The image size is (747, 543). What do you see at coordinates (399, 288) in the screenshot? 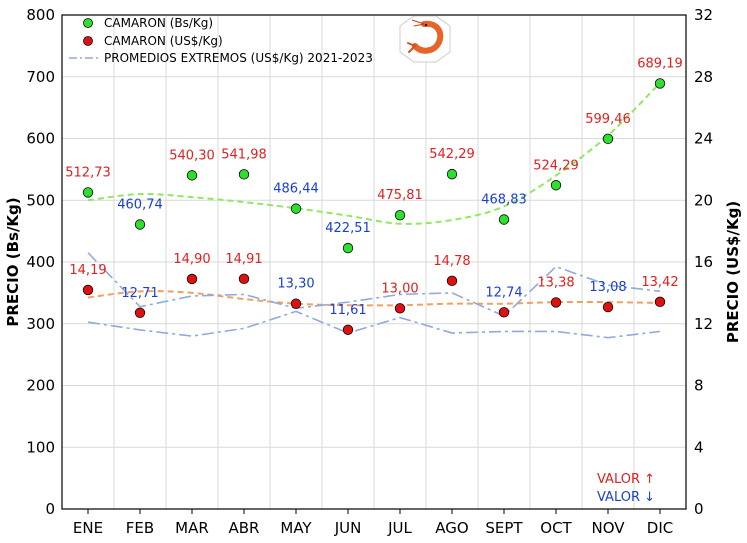
I see `data-label-us: 13,00` at bounding box center [399, 288].